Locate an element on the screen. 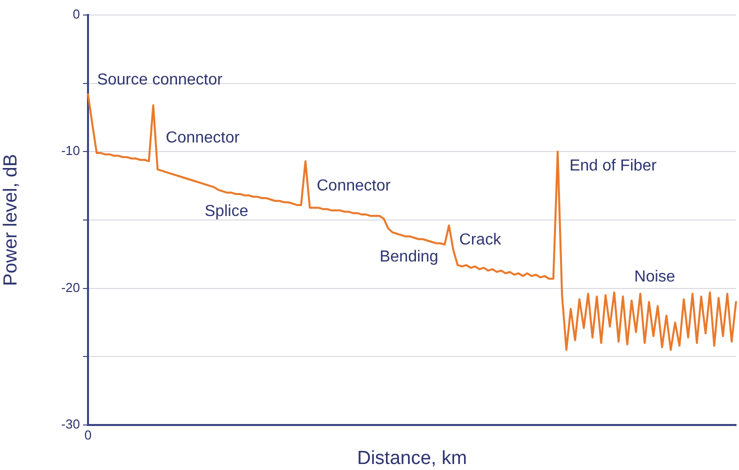  annotation: Bending is located at coordinates (409, 257).